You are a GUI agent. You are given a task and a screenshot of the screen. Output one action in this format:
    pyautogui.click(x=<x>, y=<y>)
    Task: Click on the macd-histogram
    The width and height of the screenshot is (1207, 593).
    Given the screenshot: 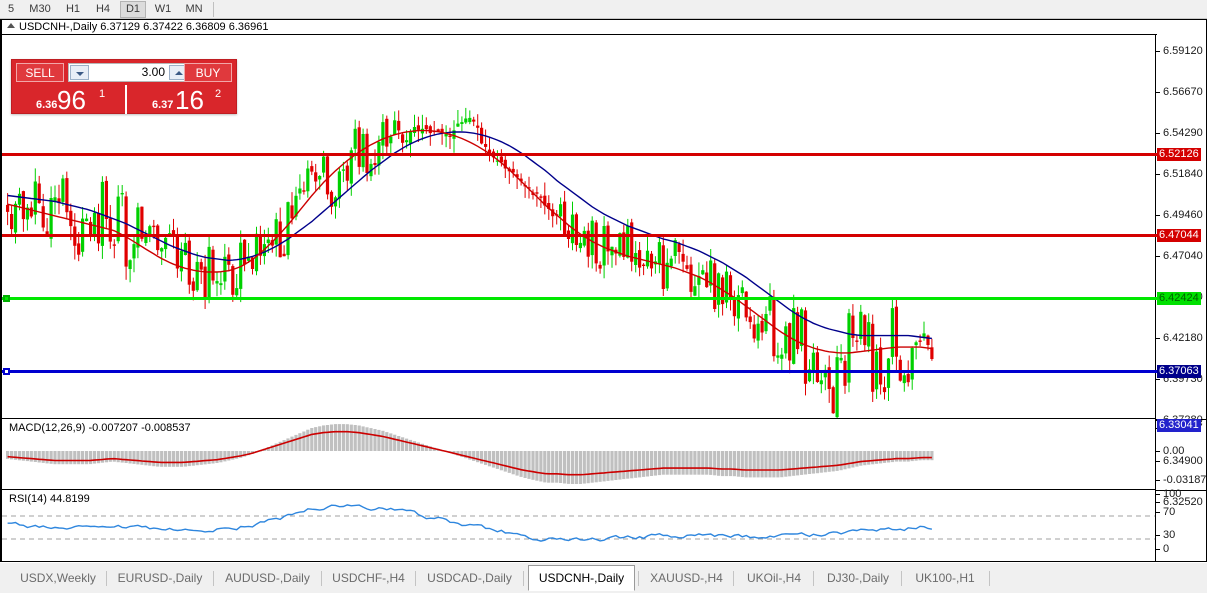 What is the action you would take?
    pyautogui.click(x=470, y=454)
    